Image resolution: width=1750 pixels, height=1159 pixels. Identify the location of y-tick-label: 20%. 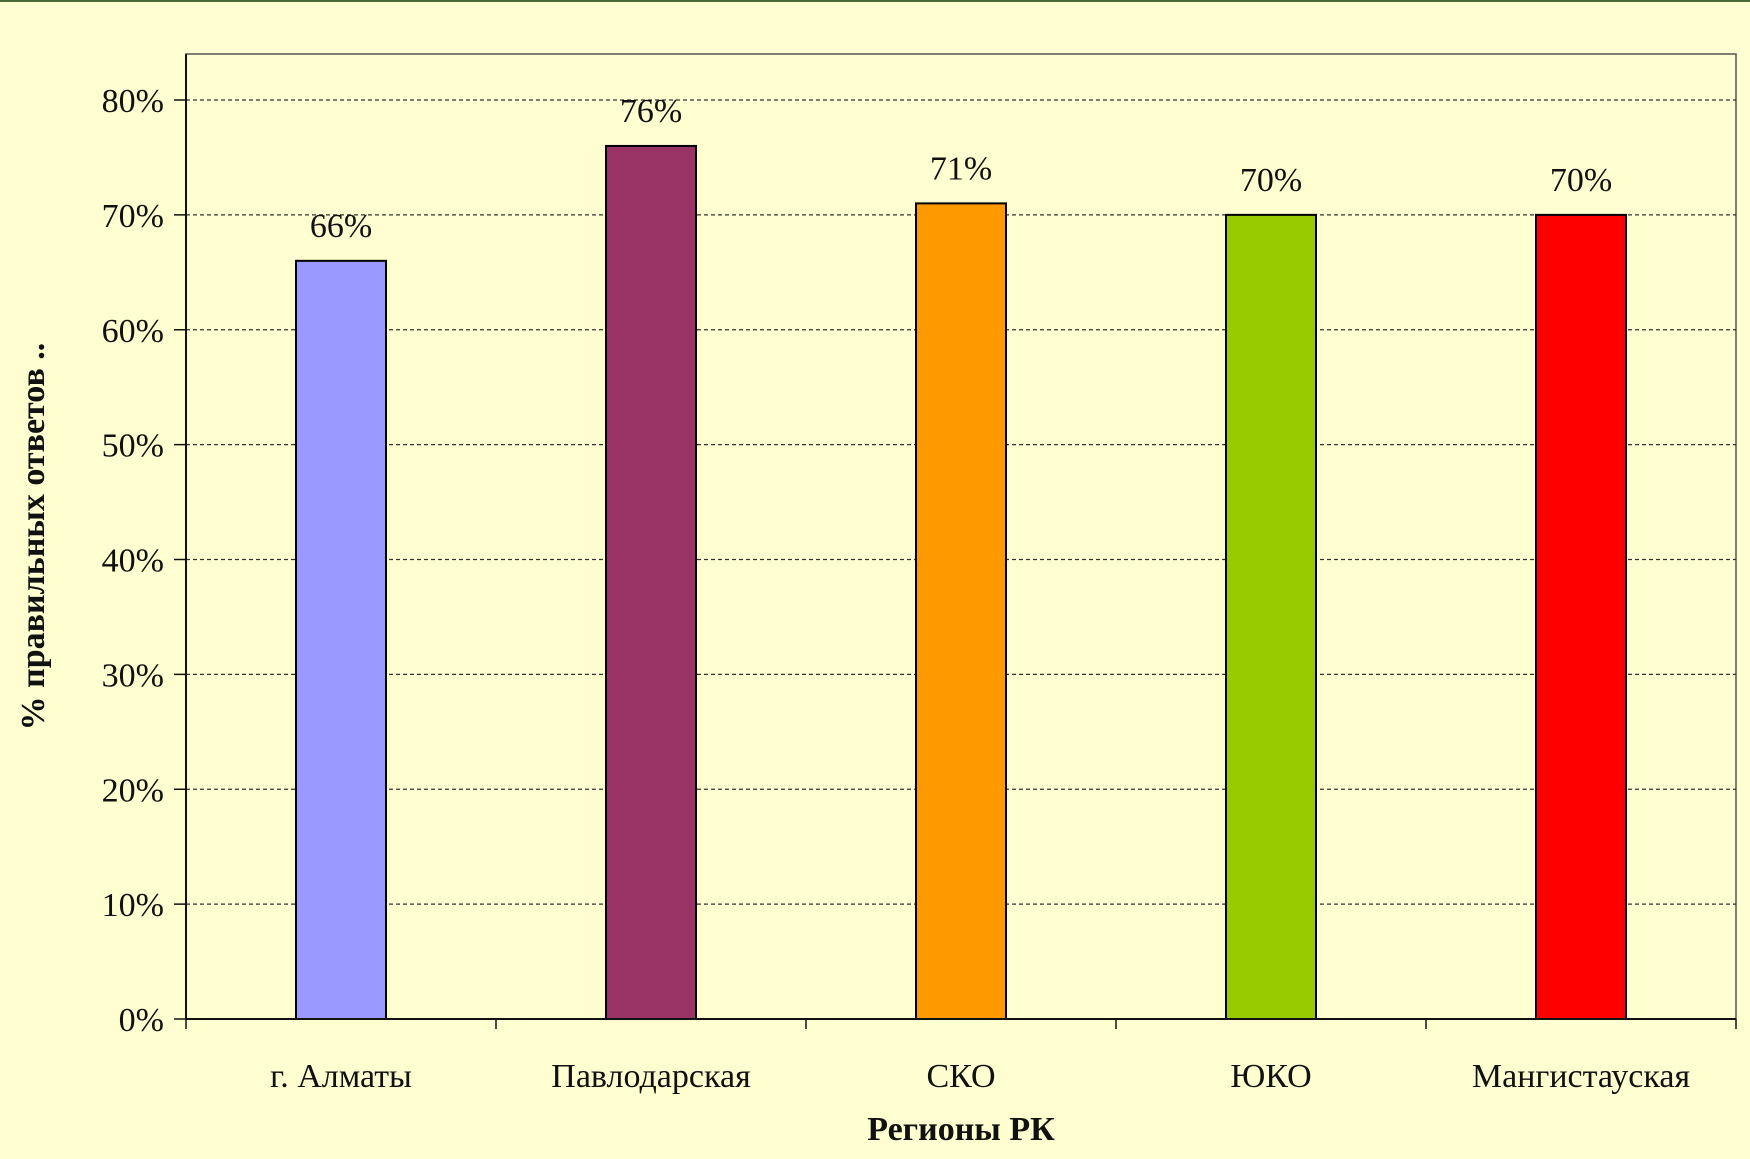
(133, 790).